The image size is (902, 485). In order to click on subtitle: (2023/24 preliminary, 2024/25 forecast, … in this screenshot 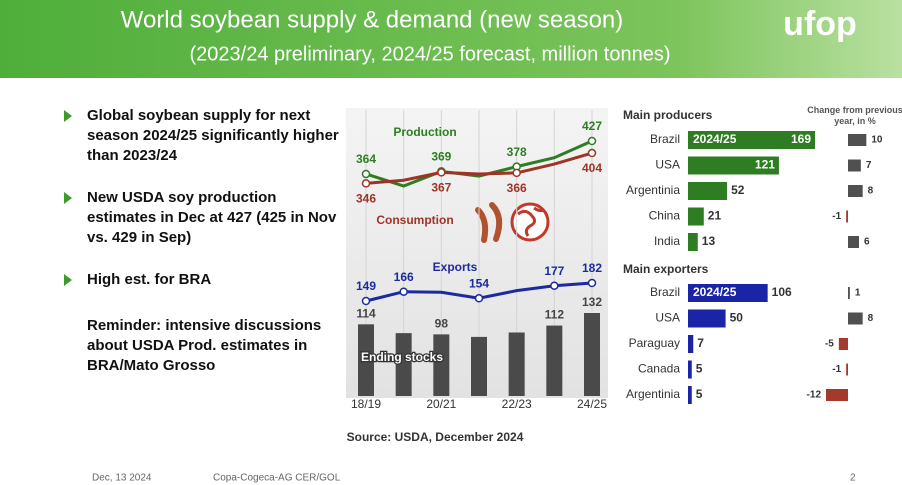, I will do `click(430, 54)`.